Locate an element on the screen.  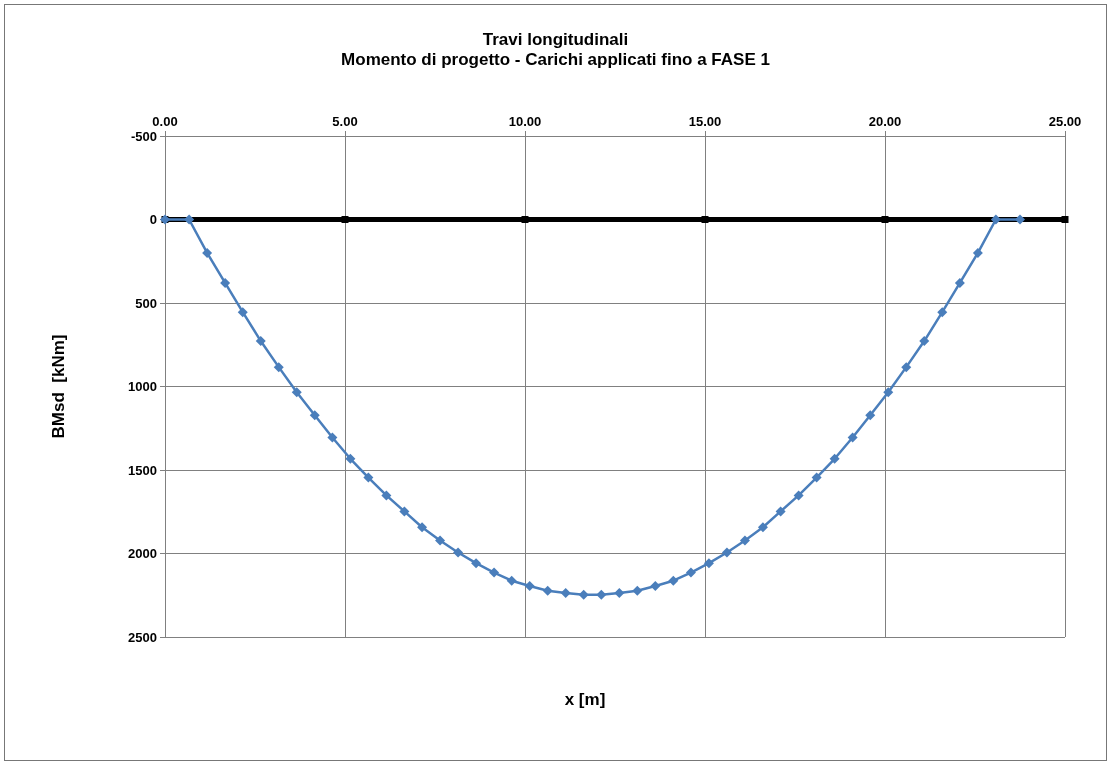
y-tick-label: 2000 is located at coordinates (142, 553).